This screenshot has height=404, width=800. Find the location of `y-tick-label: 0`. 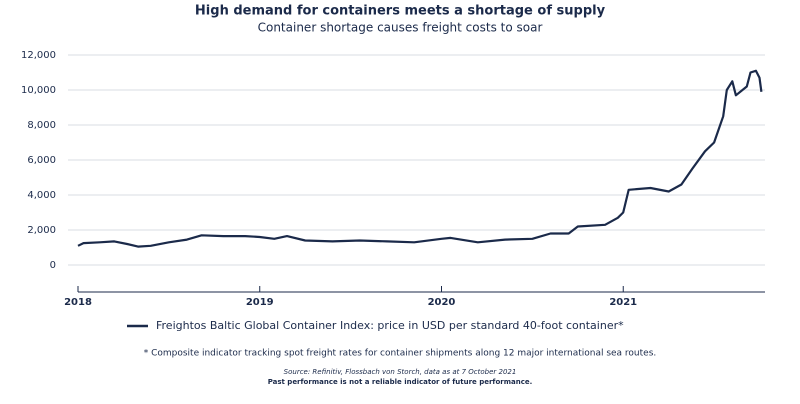

y-tick-label: 0 is located at coordinates (53, 265).